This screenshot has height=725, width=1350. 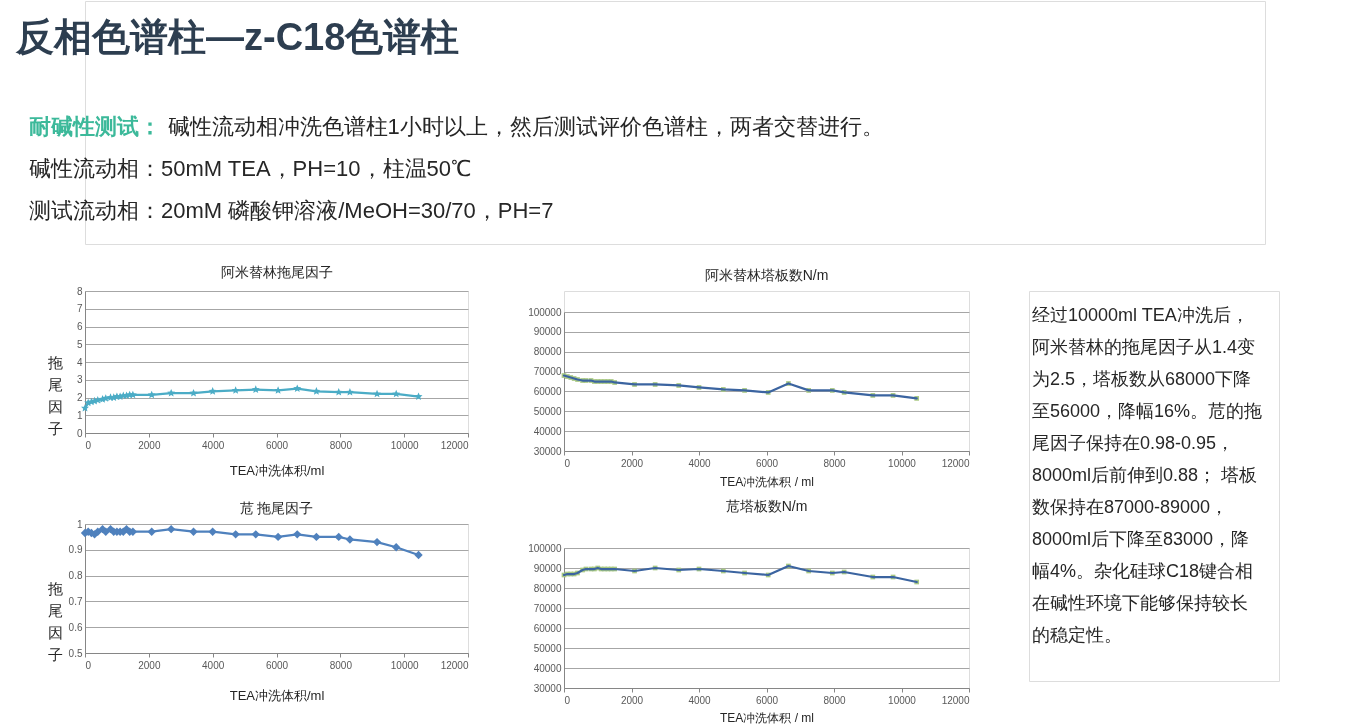 I want to click on y-tick-label: 2, so click(x=79, y=397).